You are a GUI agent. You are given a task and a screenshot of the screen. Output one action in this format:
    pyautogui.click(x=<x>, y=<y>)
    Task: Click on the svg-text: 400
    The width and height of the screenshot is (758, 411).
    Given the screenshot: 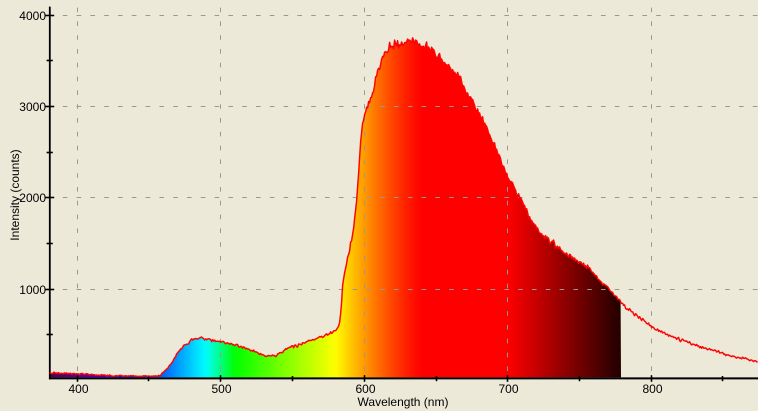 What is the action you would take?
    pyautogui.click(x=78, y=389)
    